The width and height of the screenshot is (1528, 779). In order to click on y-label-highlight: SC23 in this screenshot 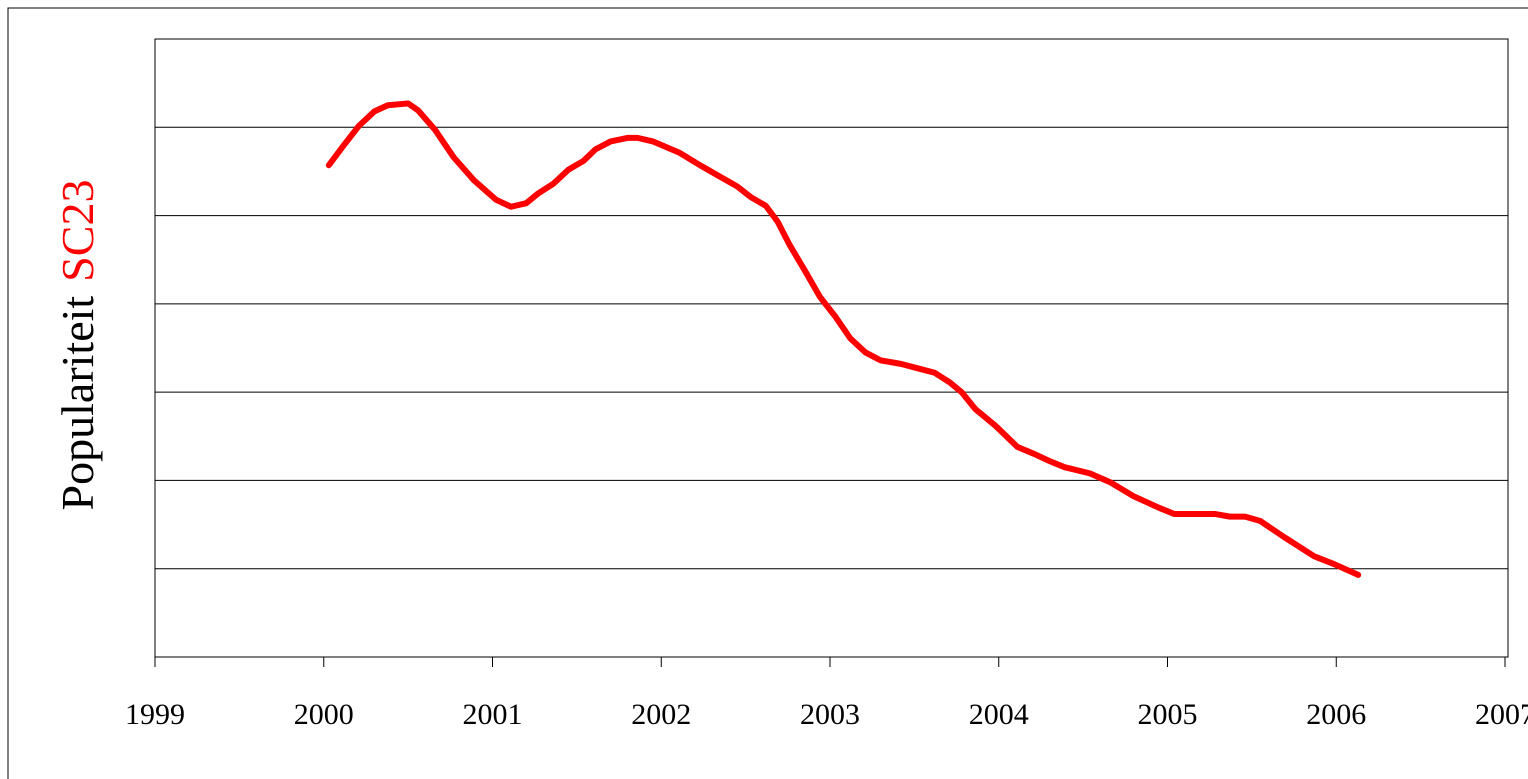, I will do `click(77, 231)`.